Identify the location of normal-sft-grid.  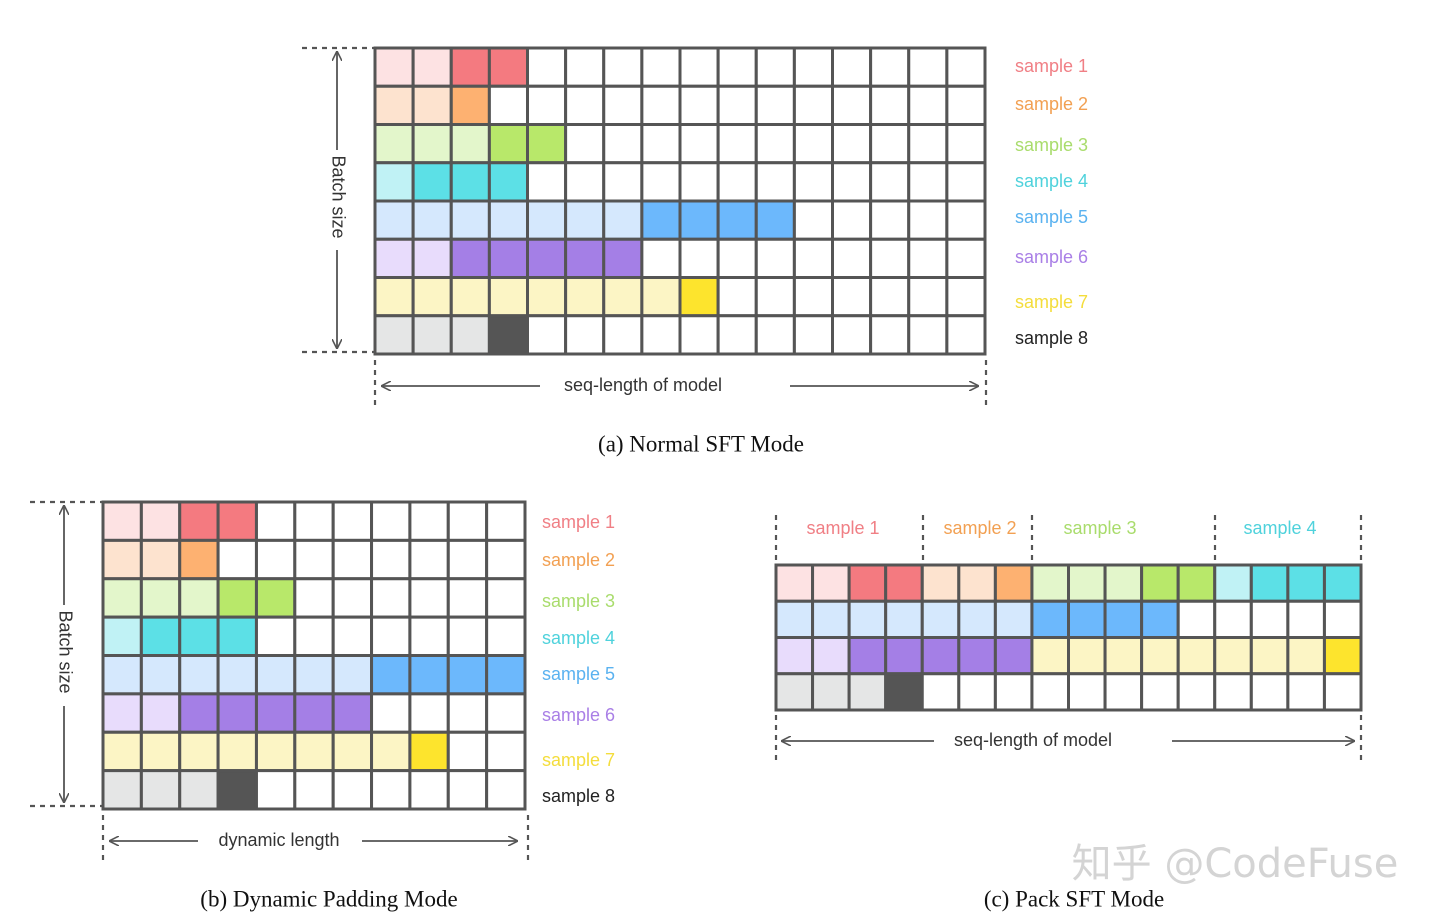
(680, 201).